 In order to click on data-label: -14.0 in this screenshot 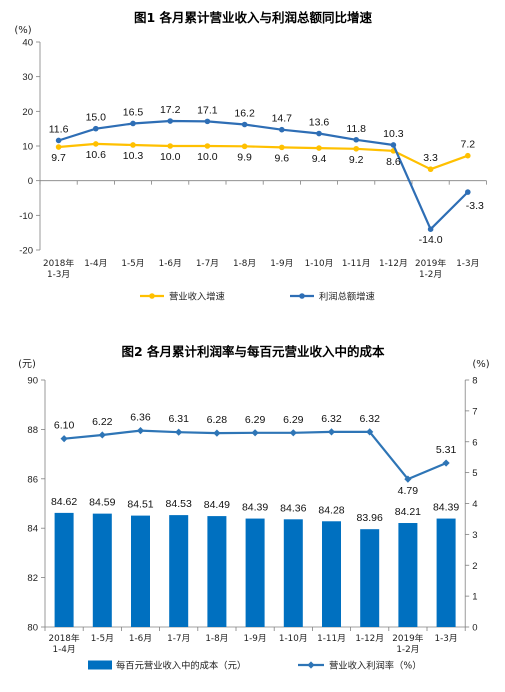, I will do `click(431, 240)`.